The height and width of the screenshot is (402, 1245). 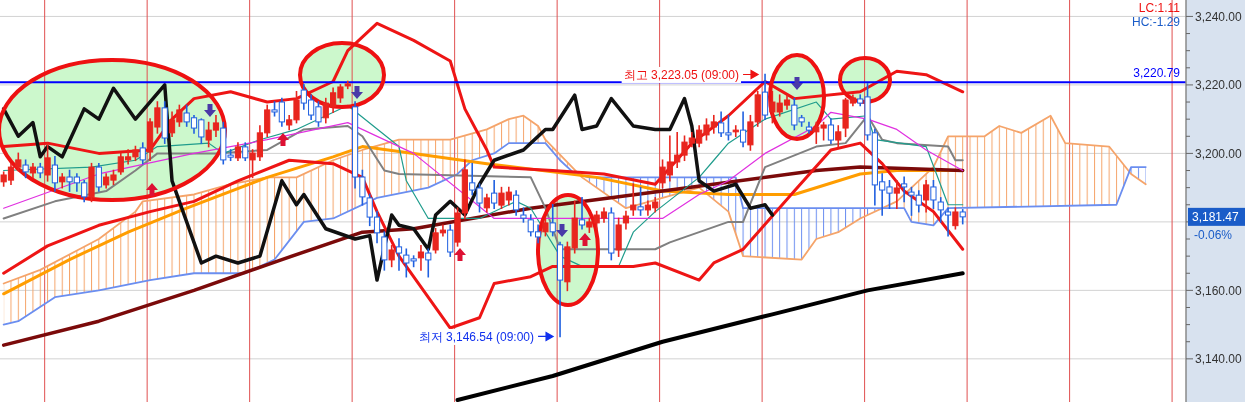 I want to click on text: 3,181.47, so click(x=1216, y=217).